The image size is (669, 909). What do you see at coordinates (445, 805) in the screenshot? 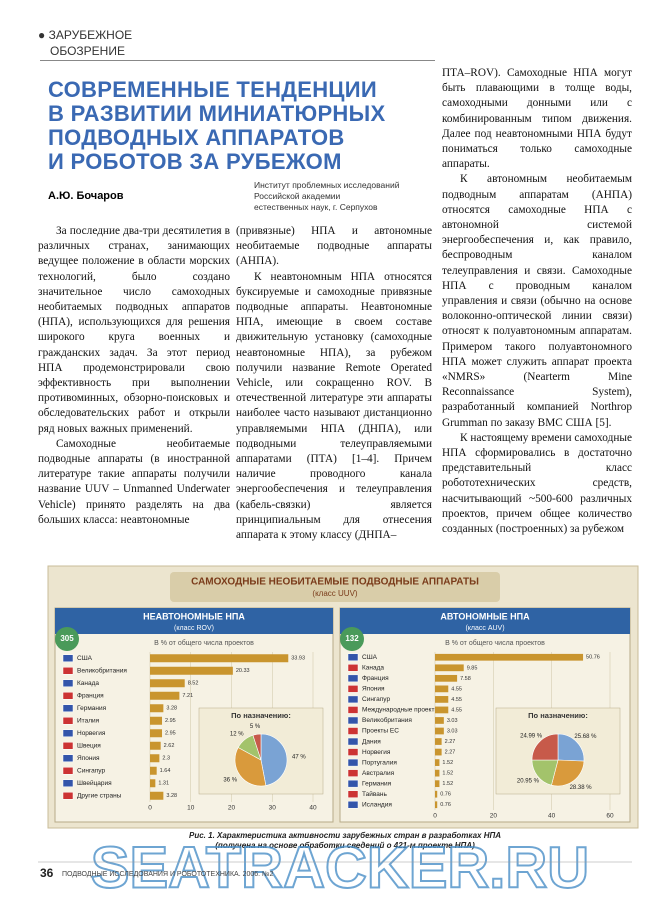
I see `value-label: 0.76` at bounding box center [445, 805].